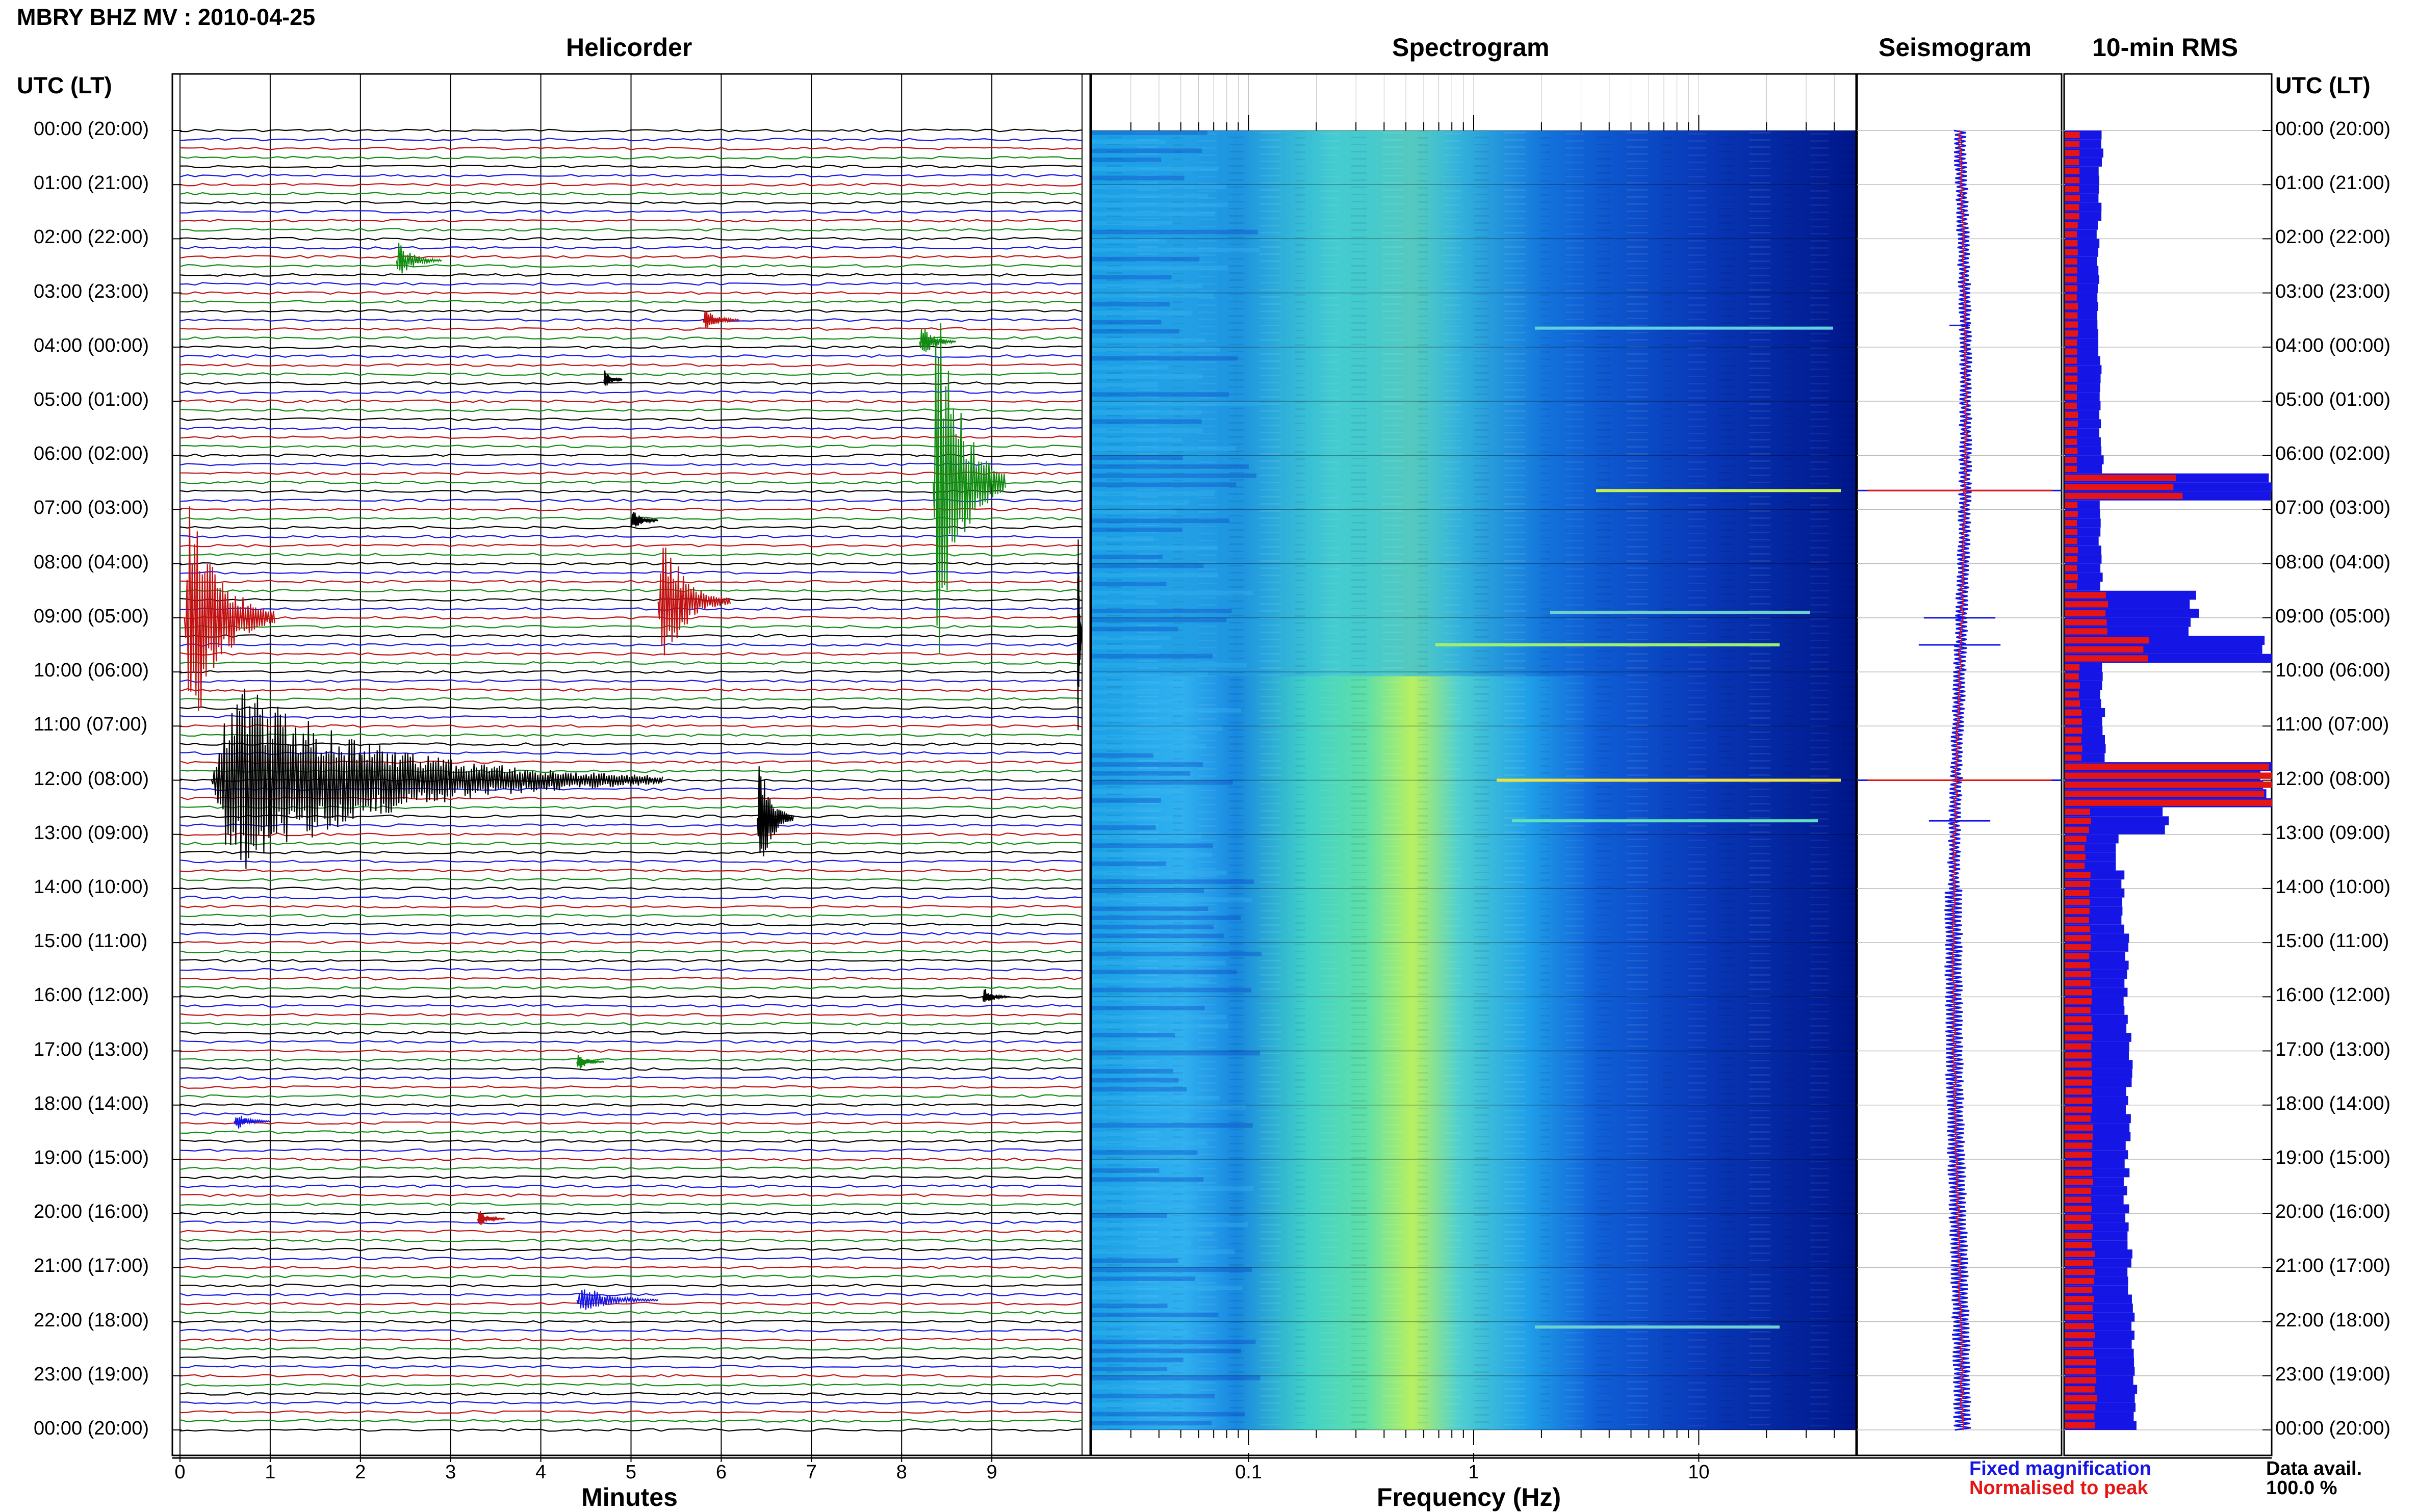 The width and height of the screenshot is (2417, 1512). Describe the element at coordinates (2060, 1468) in the screenshot. I see `legend-fixed-magnification: Fixed magnification` at that location.